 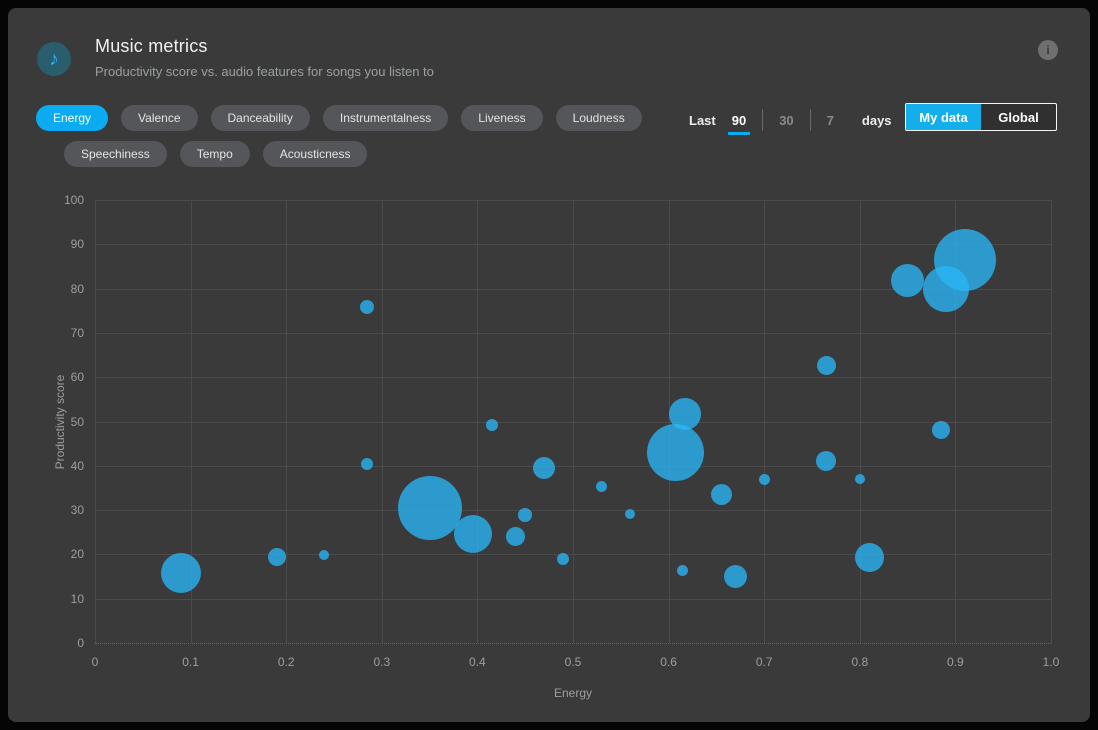 I want to click on x-tick-label: 0.7, so click(x=764, y=662).